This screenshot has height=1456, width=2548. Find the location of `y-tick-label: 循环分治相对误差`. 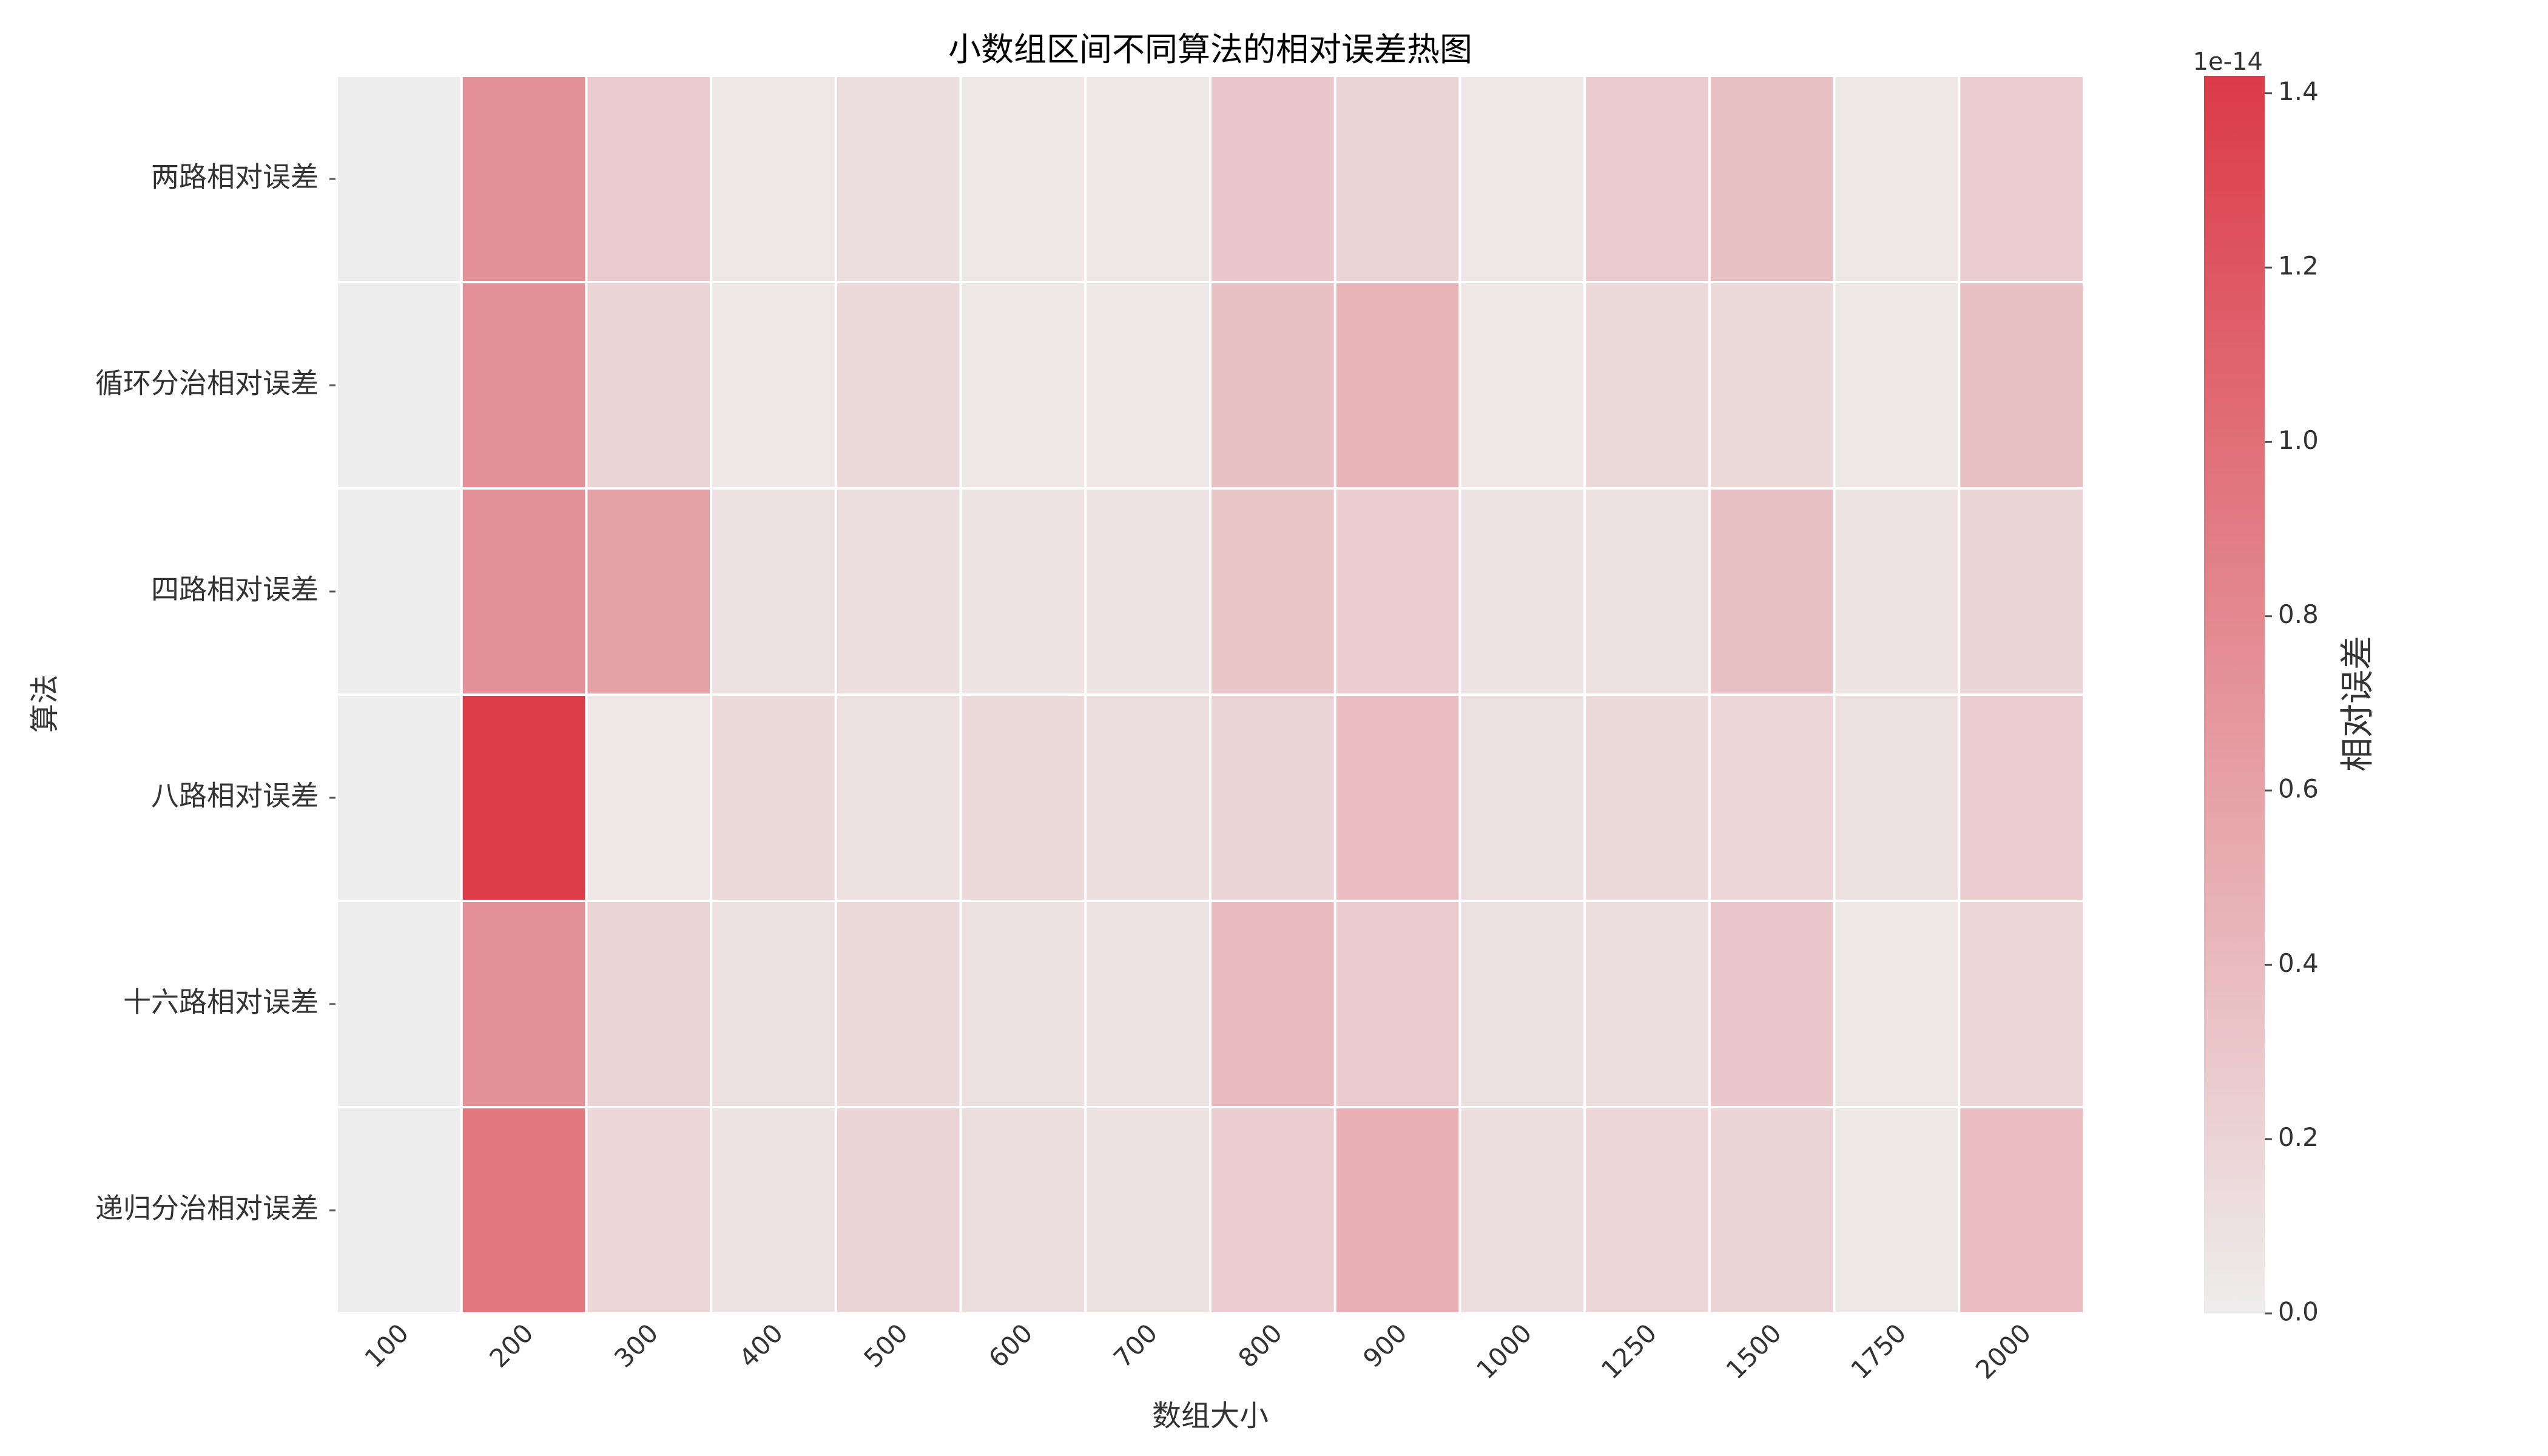

y-tick-label: 循环分治相对误差 is located at coordinates (206, 383).